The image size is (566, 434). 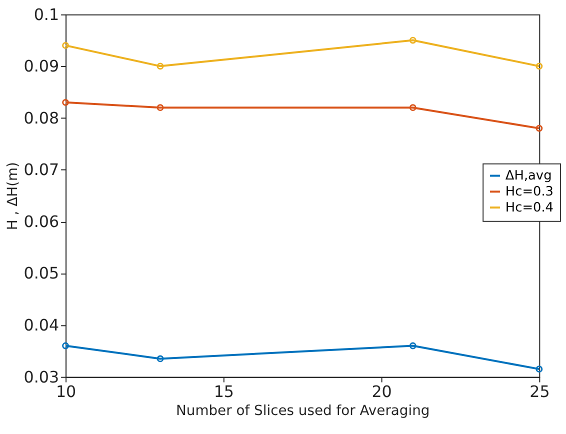 What do you see at coordinates (42, 273) in the screenshot?
I see `y-tick-label: 0.05` at bounding box center [42, 273].